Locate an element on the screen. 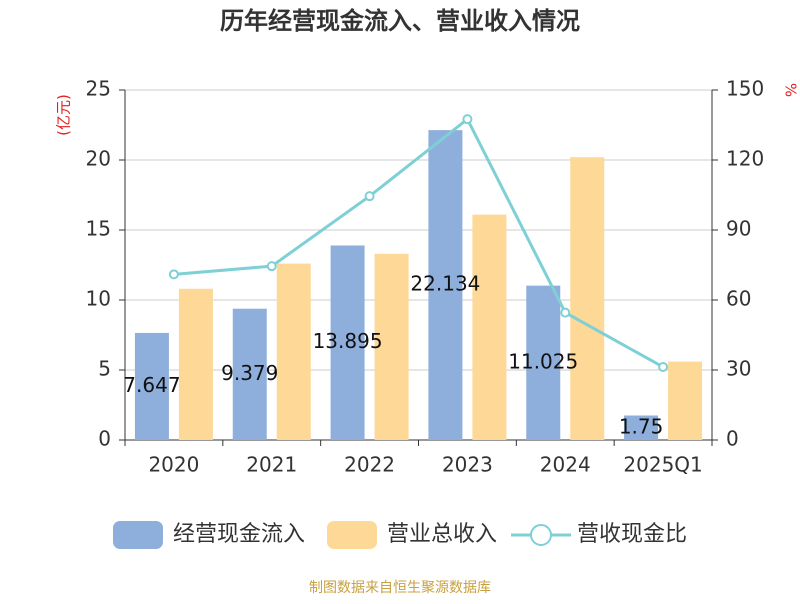 The image size is (800, 604). data-label: 7.647 is located at coordinates (151, 385).